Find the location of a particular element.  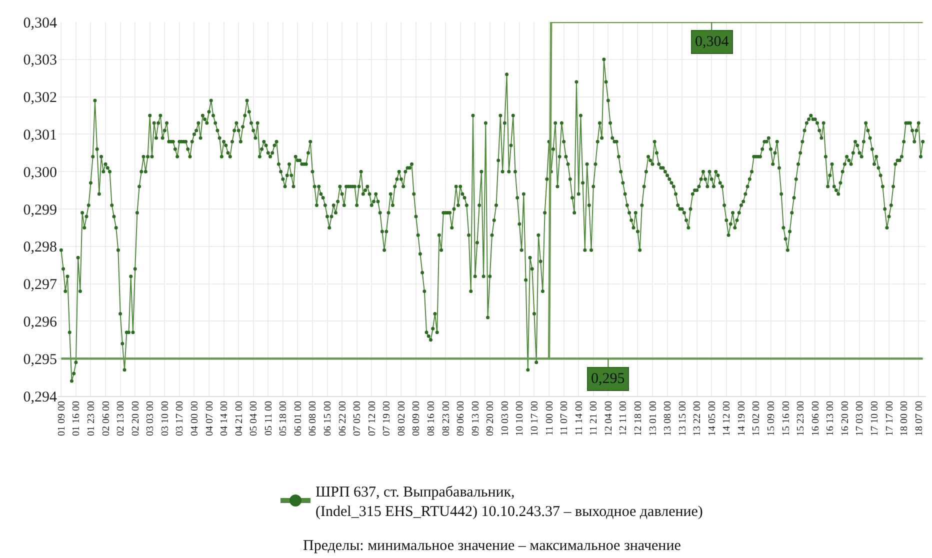

x-tick-label: 17 03 00 is located at coordinates (860, 418).